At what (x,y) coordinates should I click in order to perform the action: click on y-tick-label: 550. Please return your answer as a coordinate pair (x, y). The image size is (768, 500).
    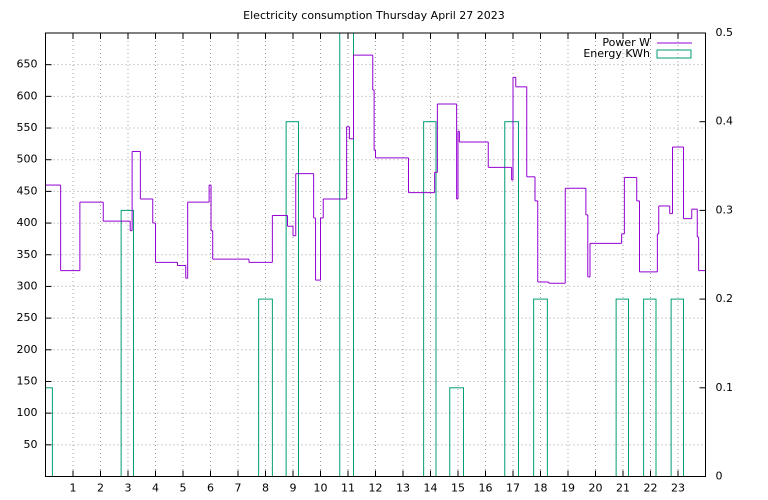
    Looking at the image, I should click on (27, 127).